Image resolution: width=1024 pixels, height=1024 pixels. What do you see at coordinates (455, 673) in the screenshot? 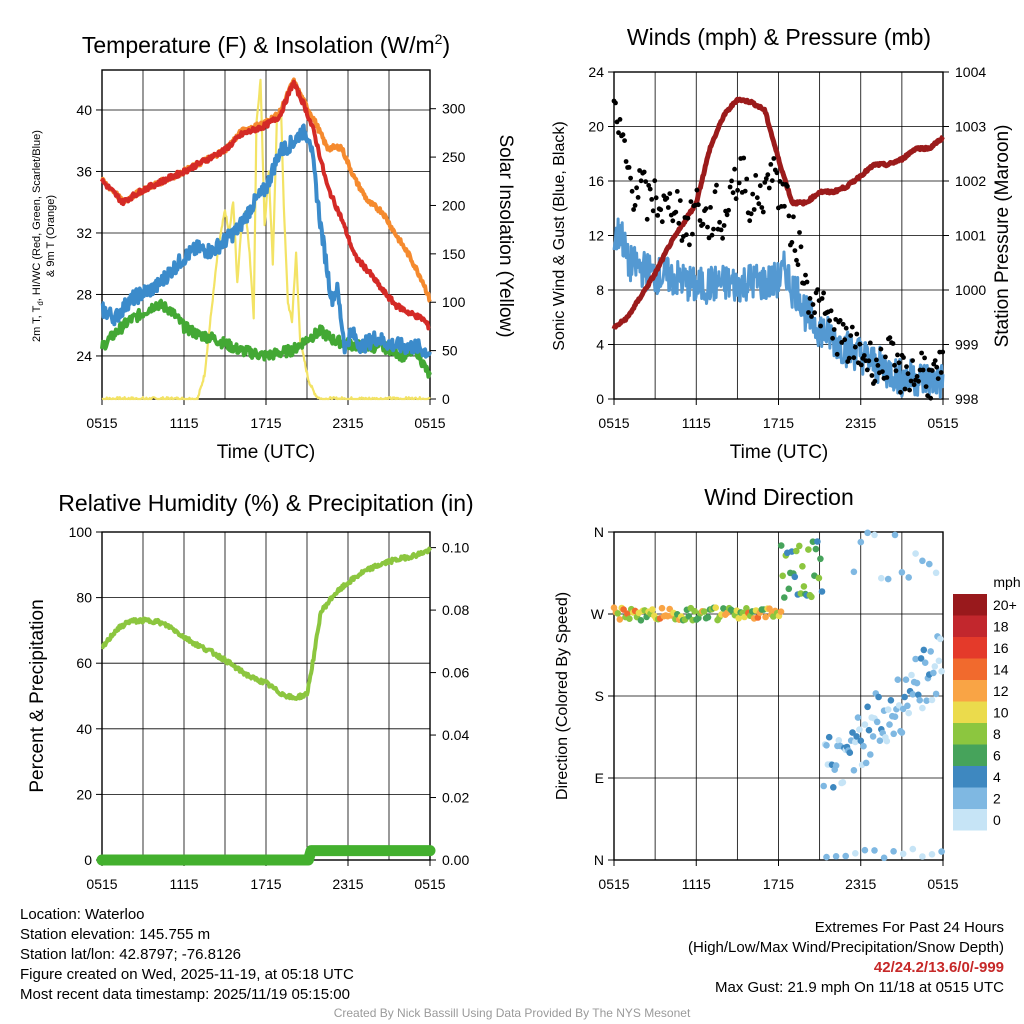
I see `rh-y2tick-label: 0.06` at bounding box center [455, 673].